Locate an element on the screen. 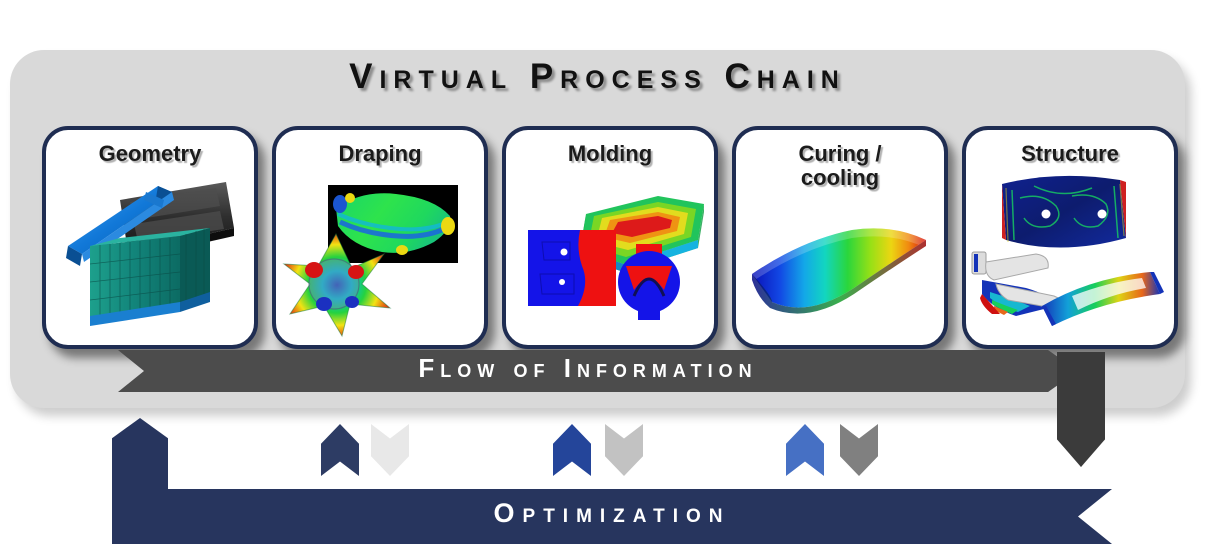 This screenshot has width=1209, height=553. optimization-bar is located at coordinates (612, 516).